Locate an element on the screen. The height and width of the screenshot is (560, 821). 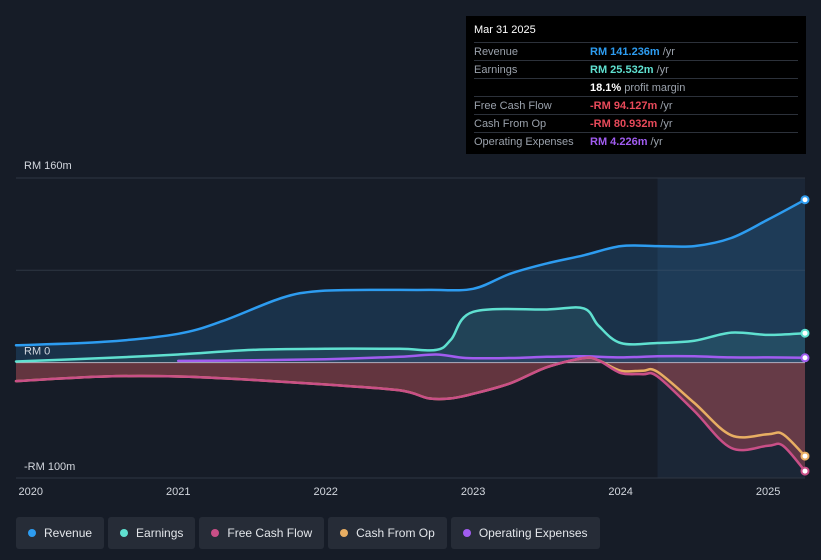
legend-item-earnings: Earnings is located at coordinates (152, 533).